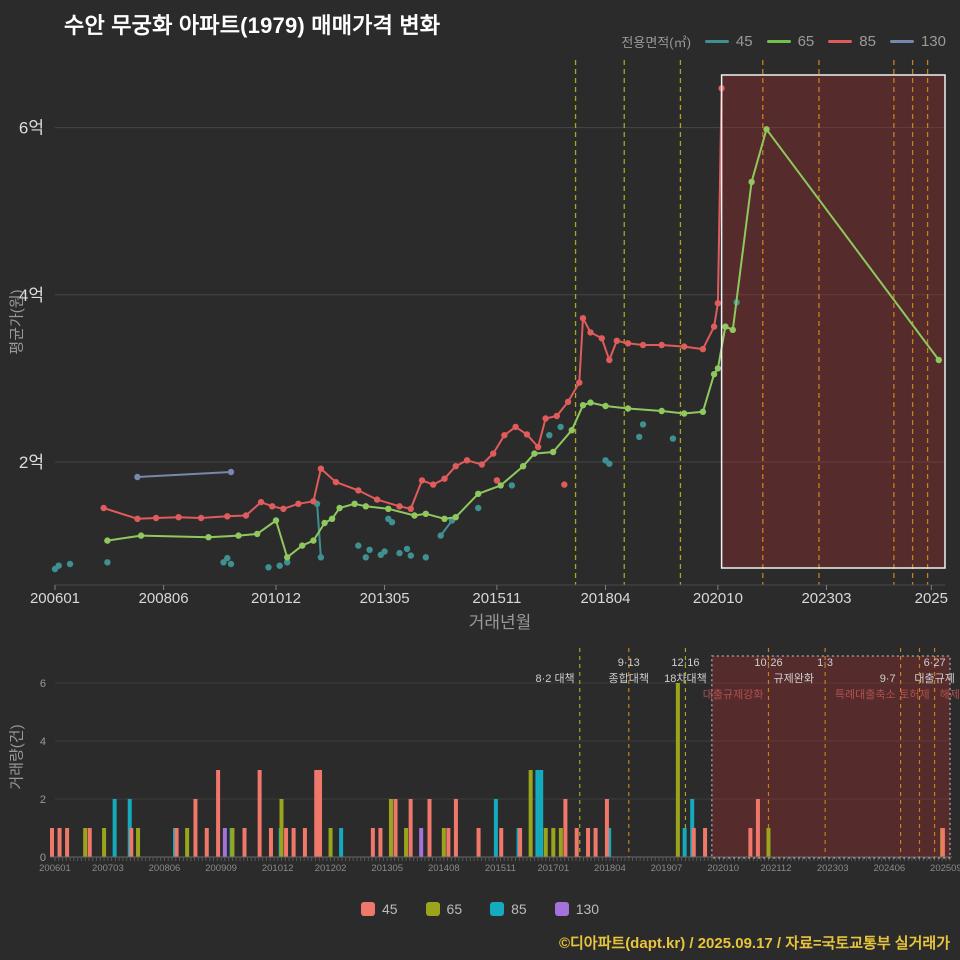  What do you see at coordinates (629, 678) in the screenshot?
I see `policy-annotation: 종합대책` at bounding box center [629, 678].